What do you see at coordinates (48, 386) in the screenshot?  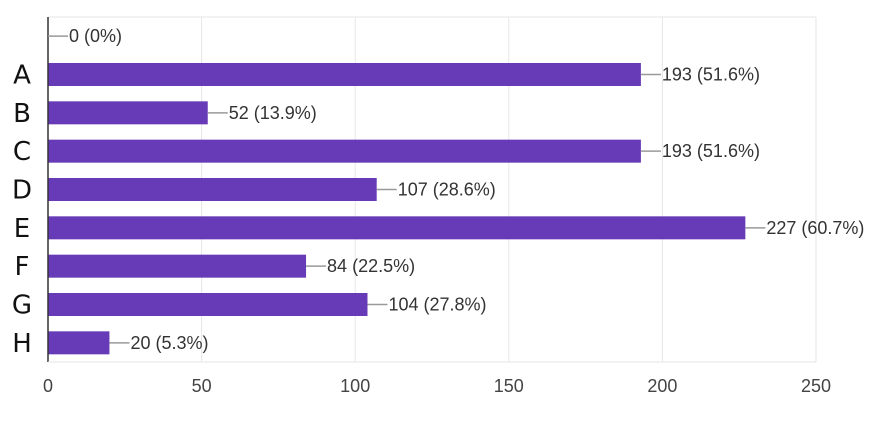 I see `x-tick-label-0: 0` at bounding box center [48, 386].